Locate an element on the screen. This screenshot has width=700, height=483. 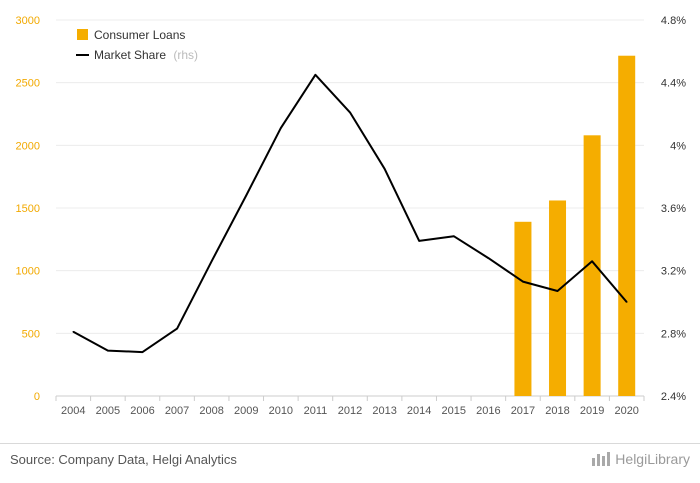
line-point-2009 is located at coordinates (246, 195).